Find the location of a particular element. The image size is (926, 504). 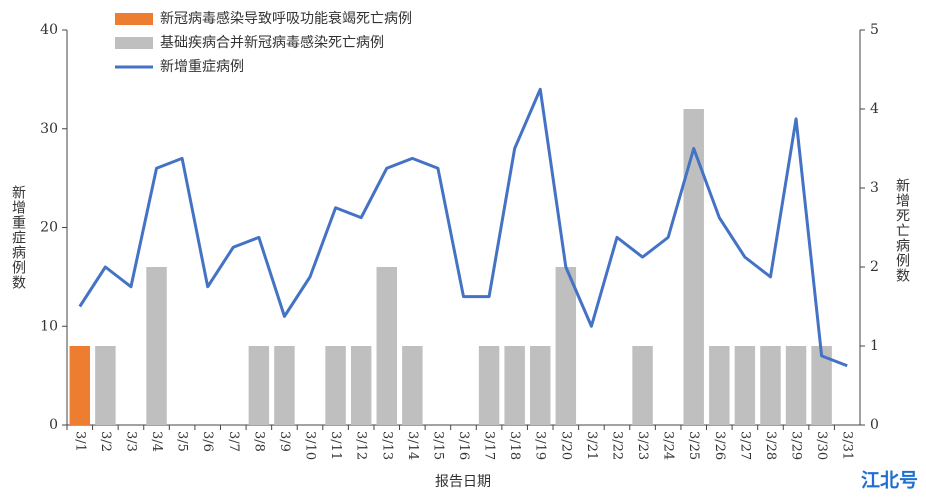

x-tick-label: 3/11 is located at coordinates (335, 445).